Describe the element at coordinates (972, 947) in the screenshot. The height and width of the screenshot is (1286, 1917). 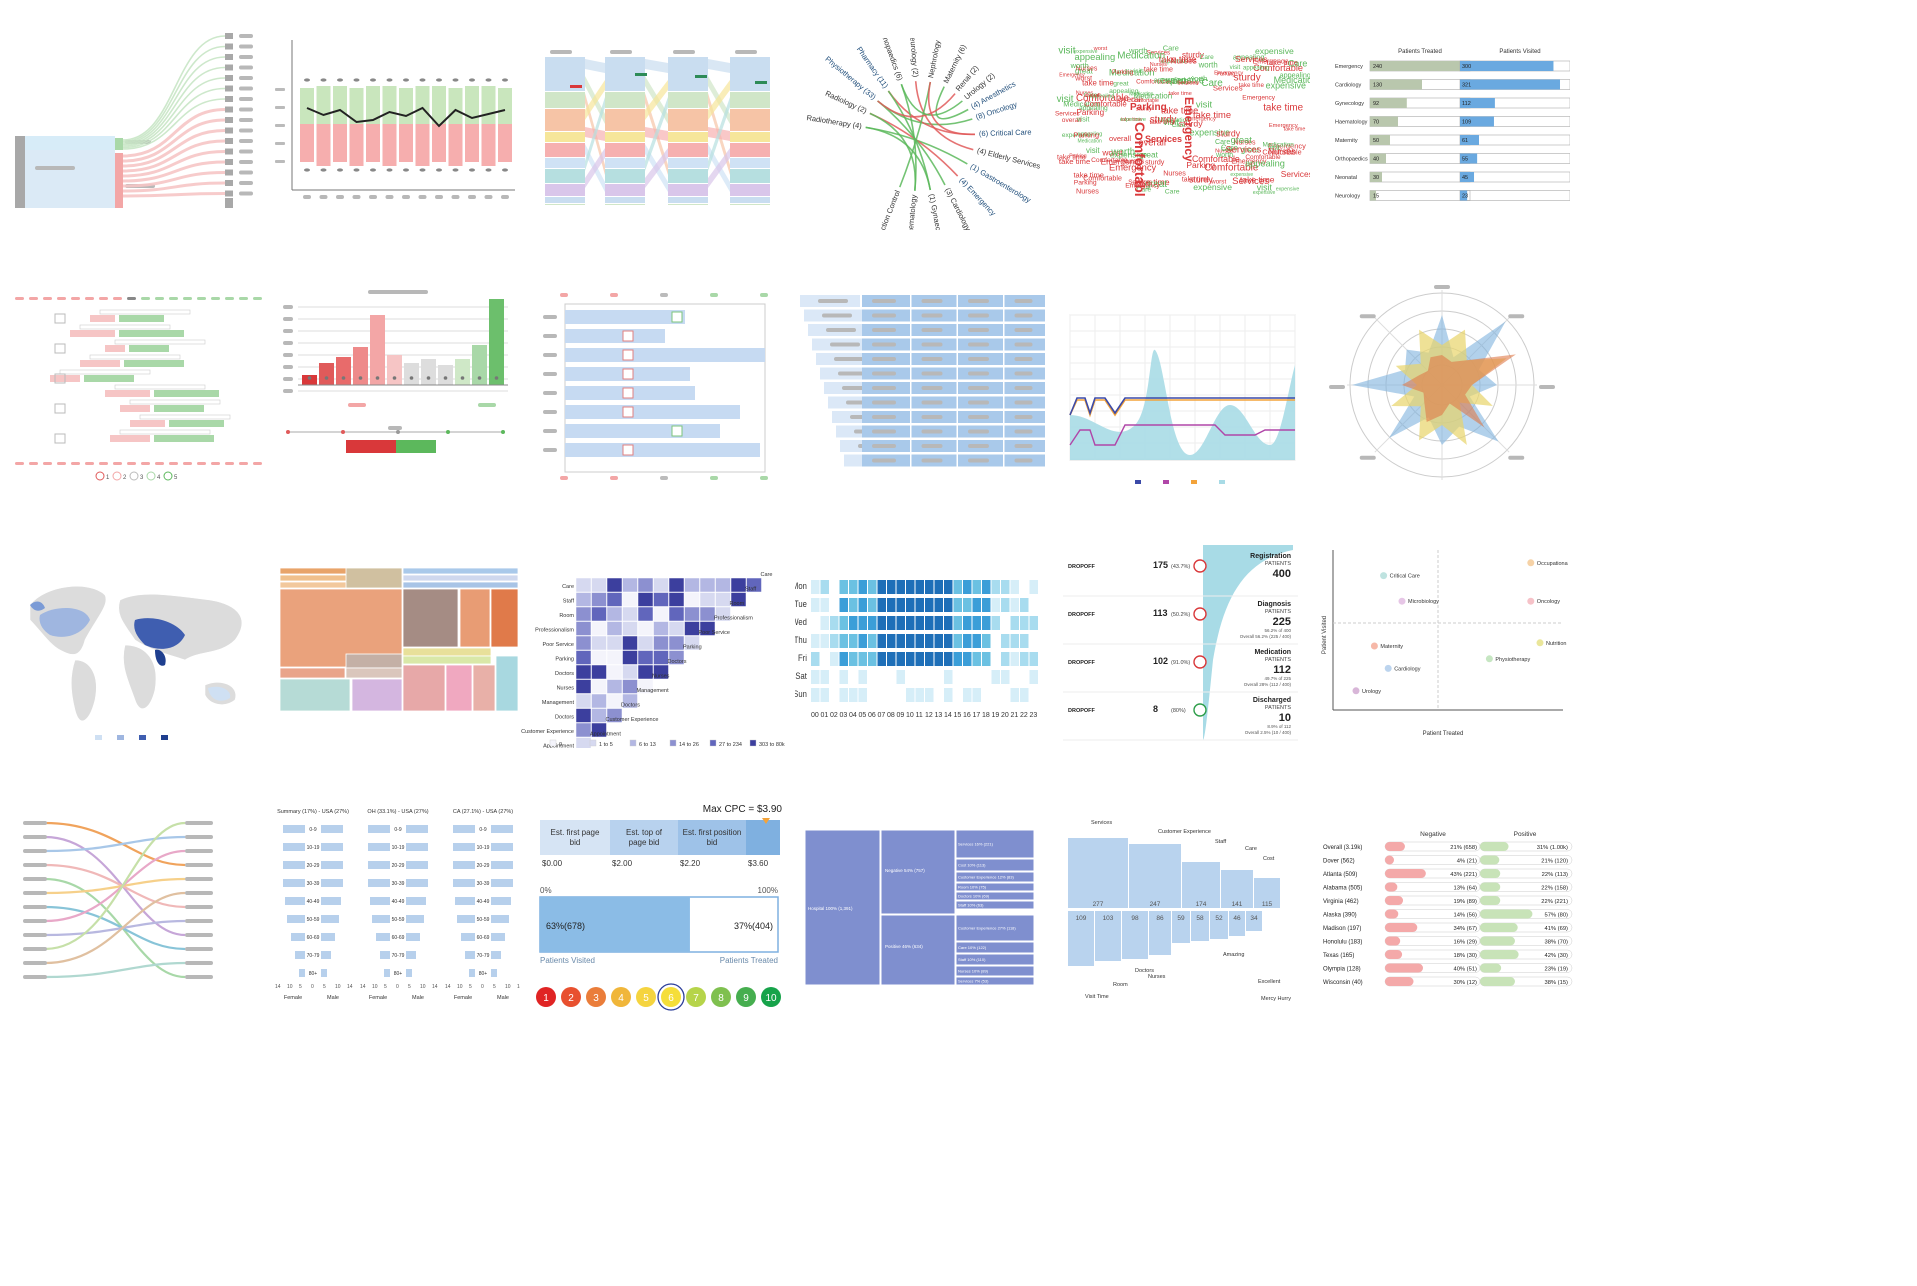
I see `treemap-label: Care 10% (122)` at that location.